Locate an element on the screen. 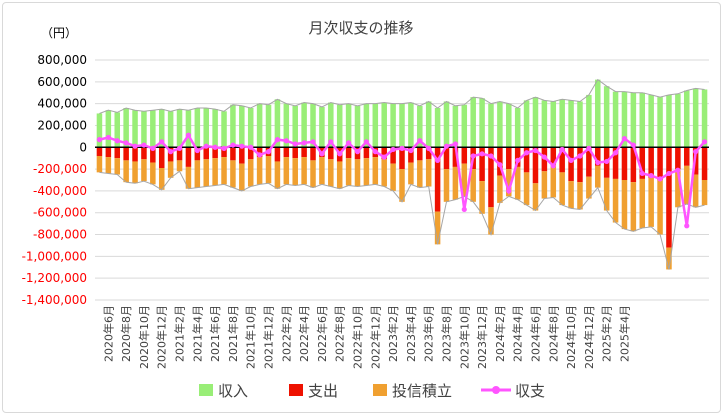 Image resolution: width=723 pixels, height=416 pixels. x-tick-label: 2023年6月 is located at coordinates (429, 333).